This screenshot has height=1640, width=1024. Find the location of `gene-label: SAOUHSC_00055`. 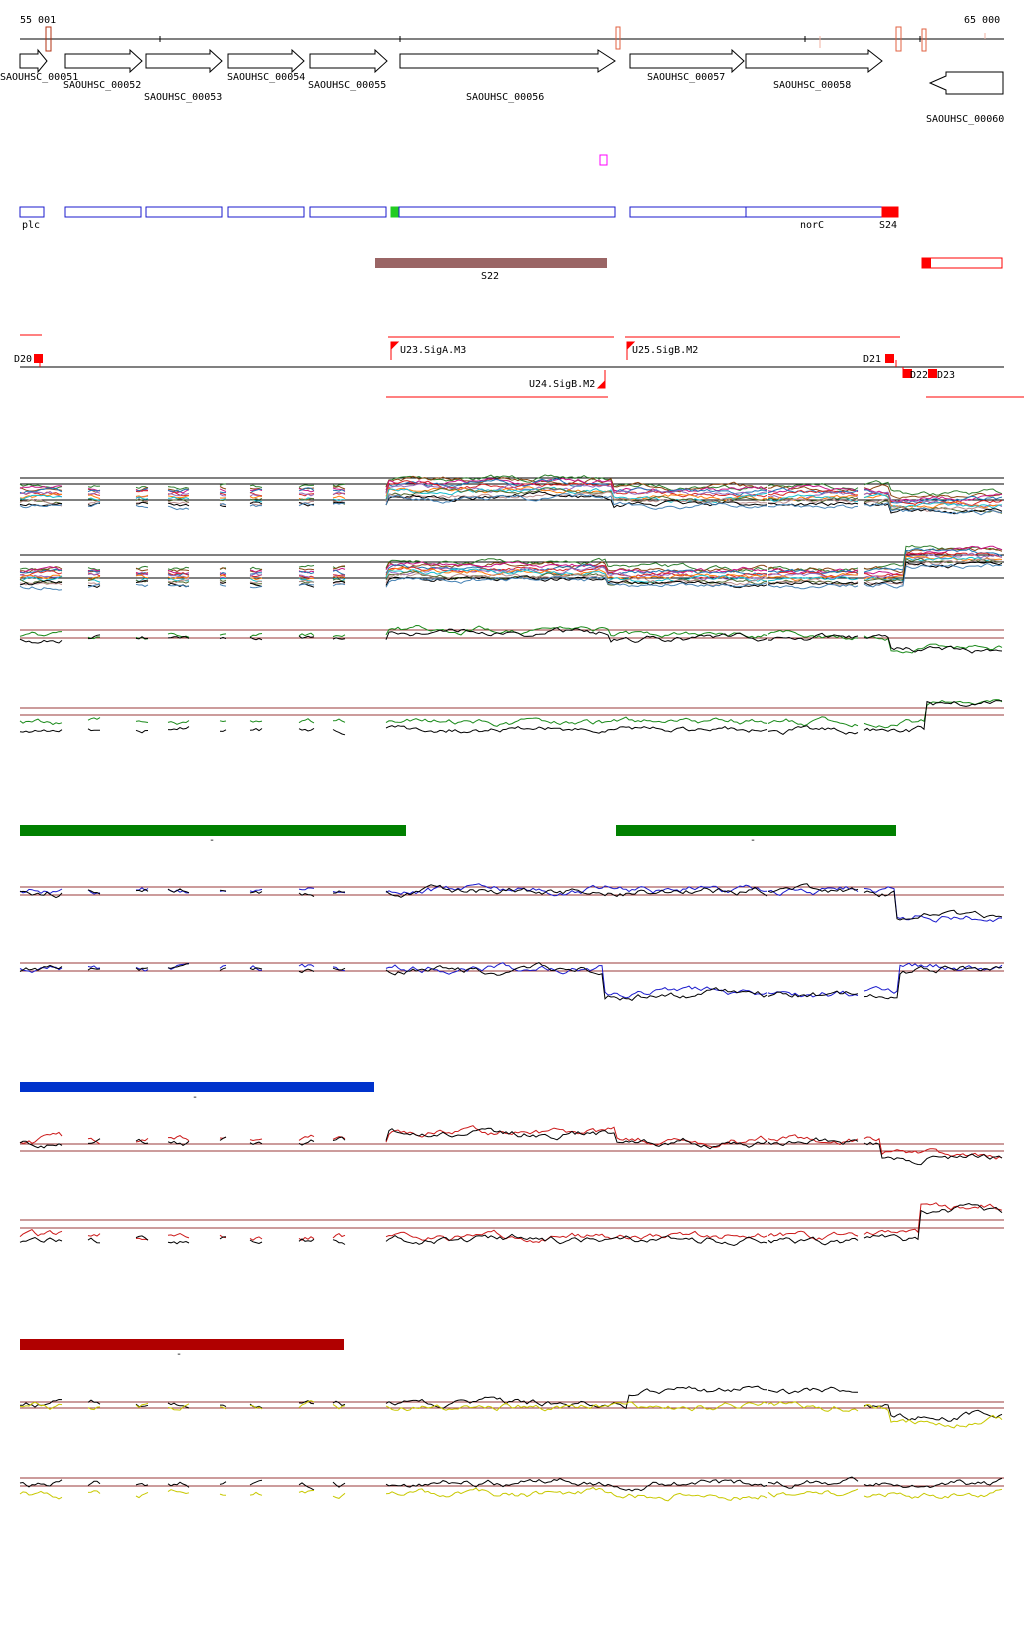

gene-label: SAOUHSC_00055 is located at coordinates (347, 85).